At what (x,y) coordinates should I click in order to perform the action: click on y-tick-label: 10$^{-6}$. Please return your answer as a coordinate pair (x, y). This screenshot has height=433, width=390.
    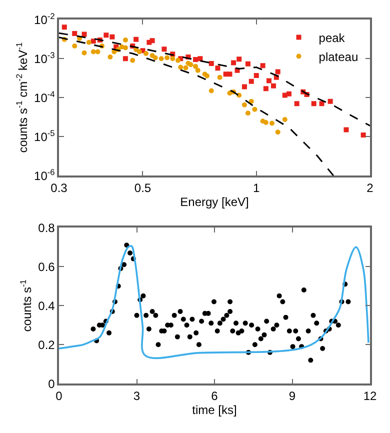
    Looking at the image, I should click on (45, 174).